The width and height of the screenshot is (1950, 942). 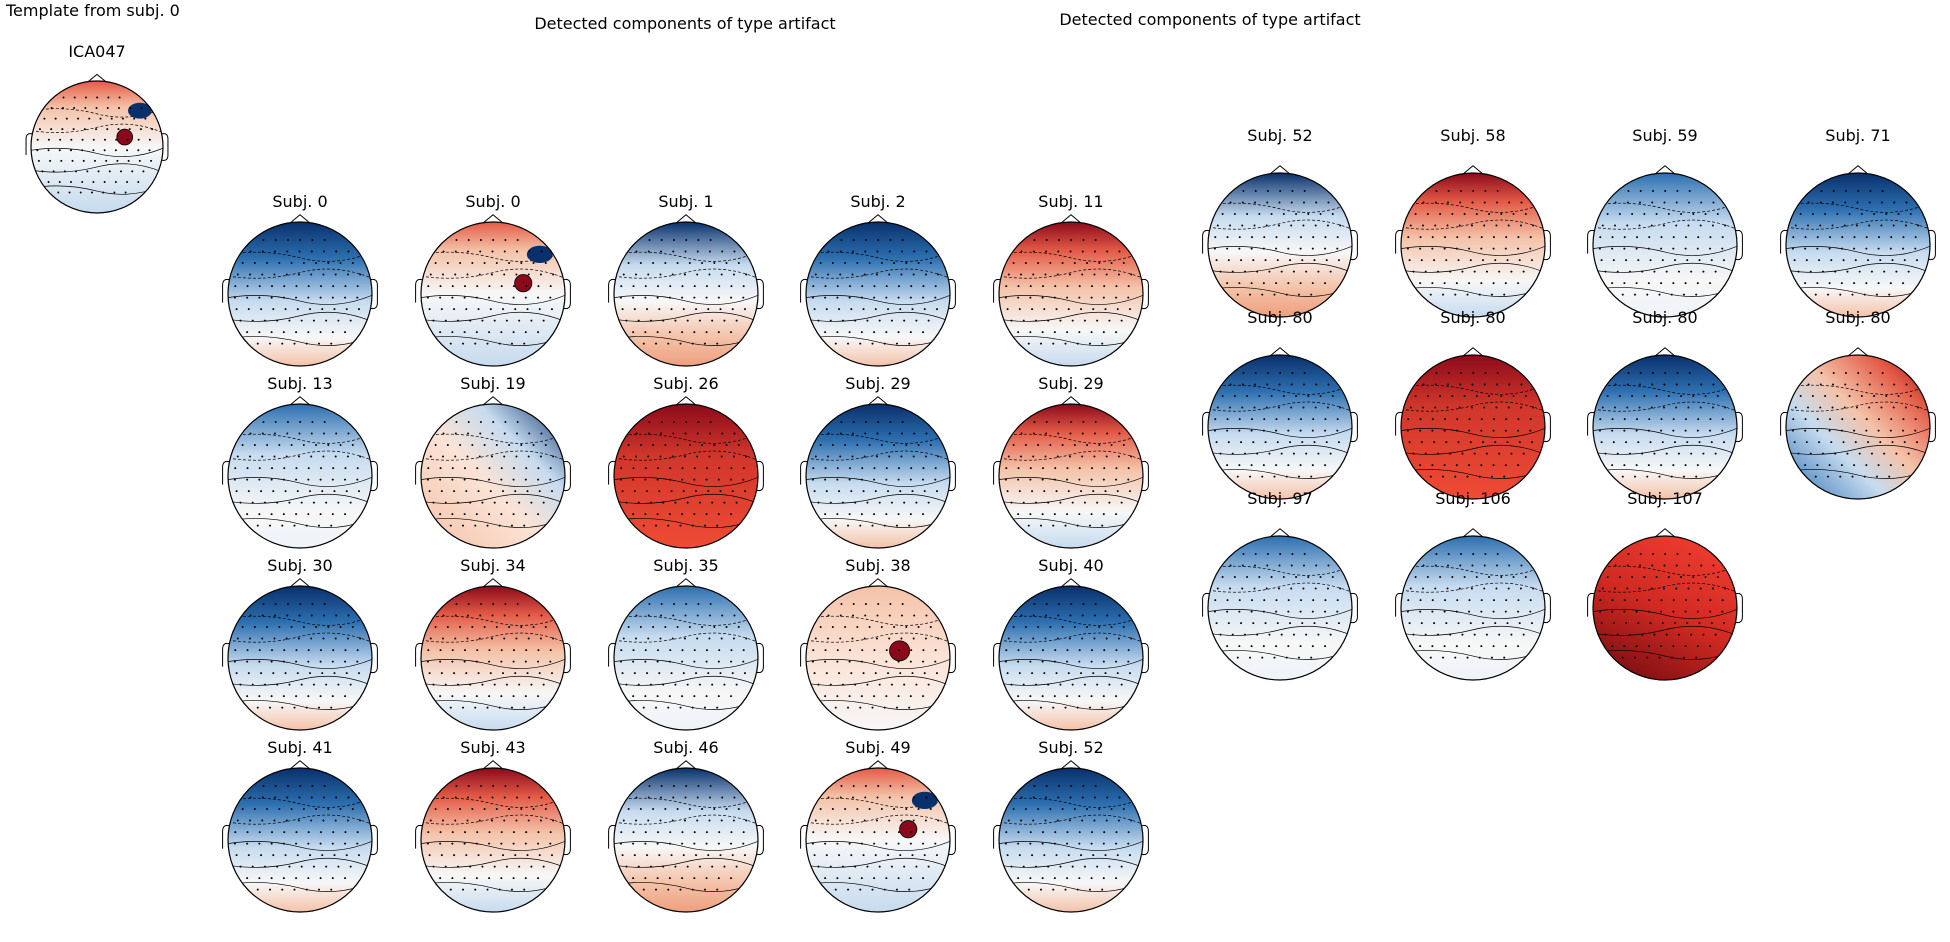 I want to click on ear-outline, so click(x=1145, y=840).